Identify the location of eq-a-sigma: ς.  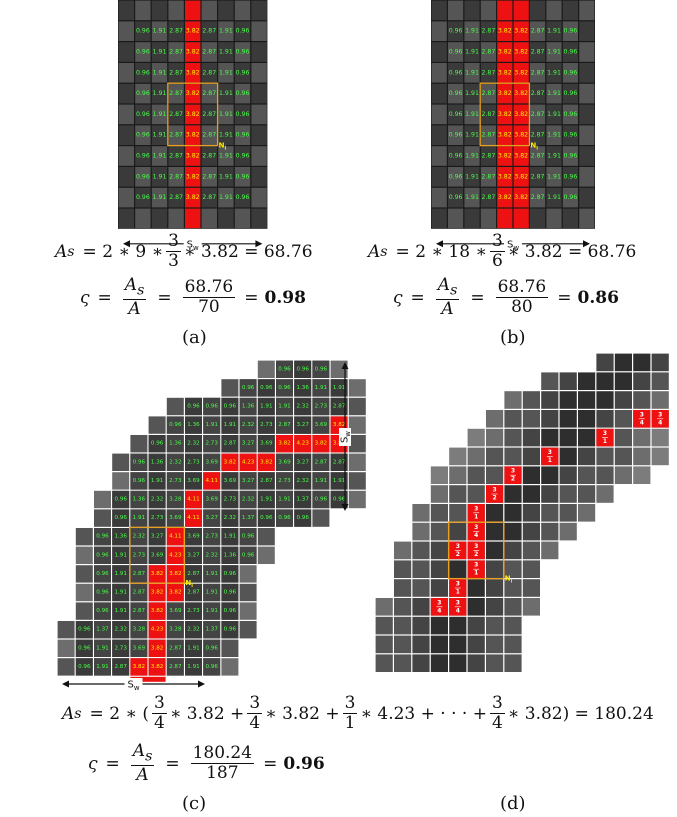
(85, 297).